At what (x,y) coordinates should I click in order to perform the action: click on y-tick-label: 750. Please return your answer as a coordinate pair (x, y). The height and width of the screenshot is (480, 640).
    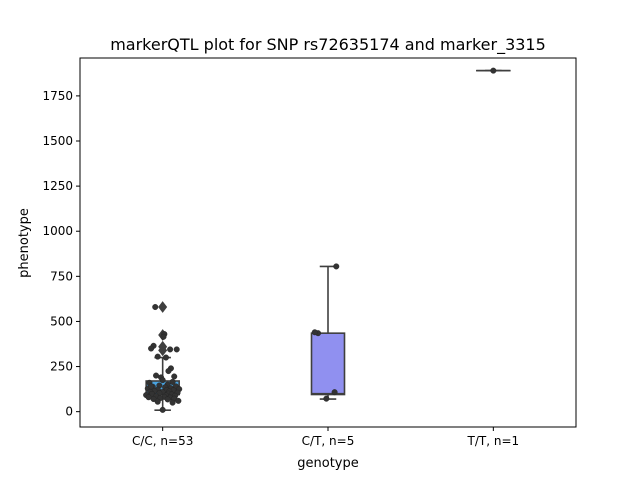
    Looking at the image, I should click on (61, 276).